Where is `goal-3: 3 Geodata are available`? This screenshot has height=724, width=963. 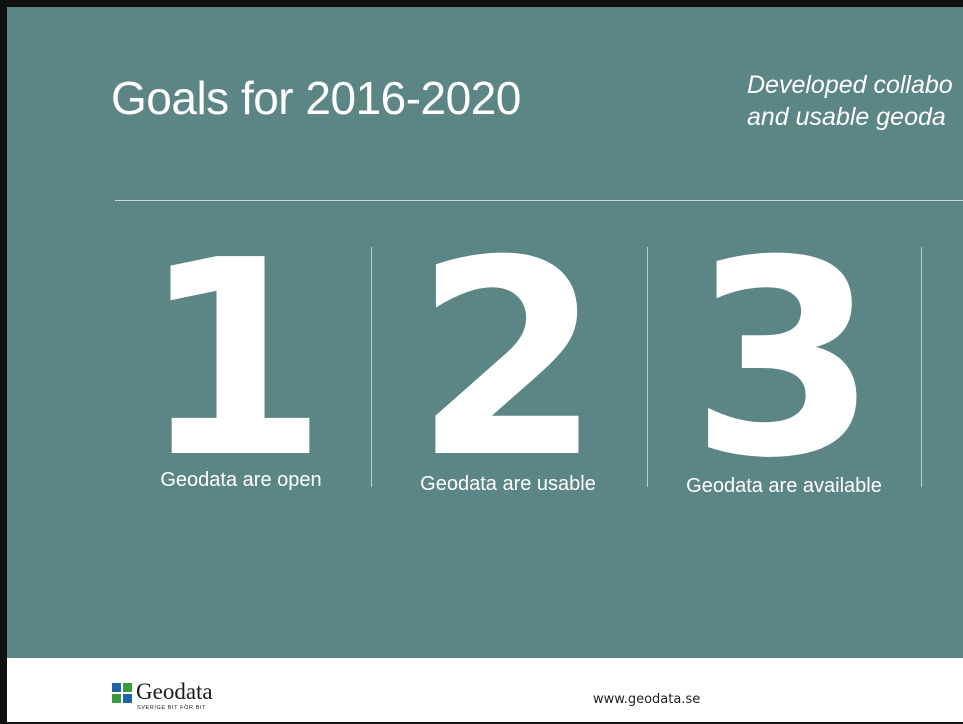 goal-3: 3 Geodata are available is located at coordinates (784, 359).